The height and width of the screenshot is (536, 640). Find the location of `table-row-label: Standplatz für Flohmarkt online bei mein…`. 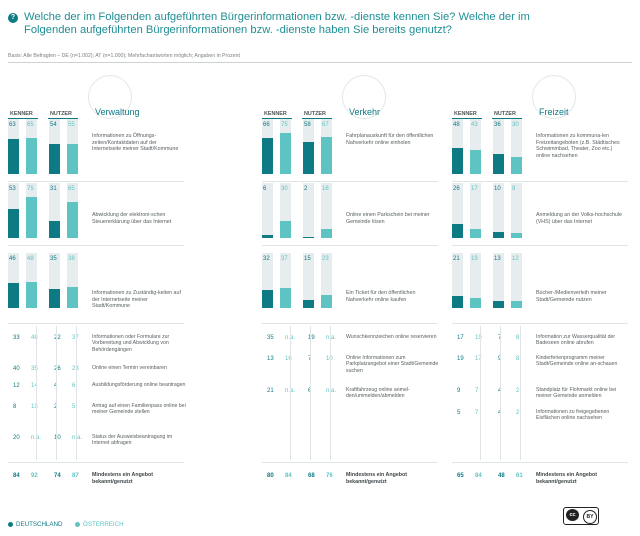

table-row-label: Standplatz für Flohmarkt online bei mein… is located at coordinates (576, 393).